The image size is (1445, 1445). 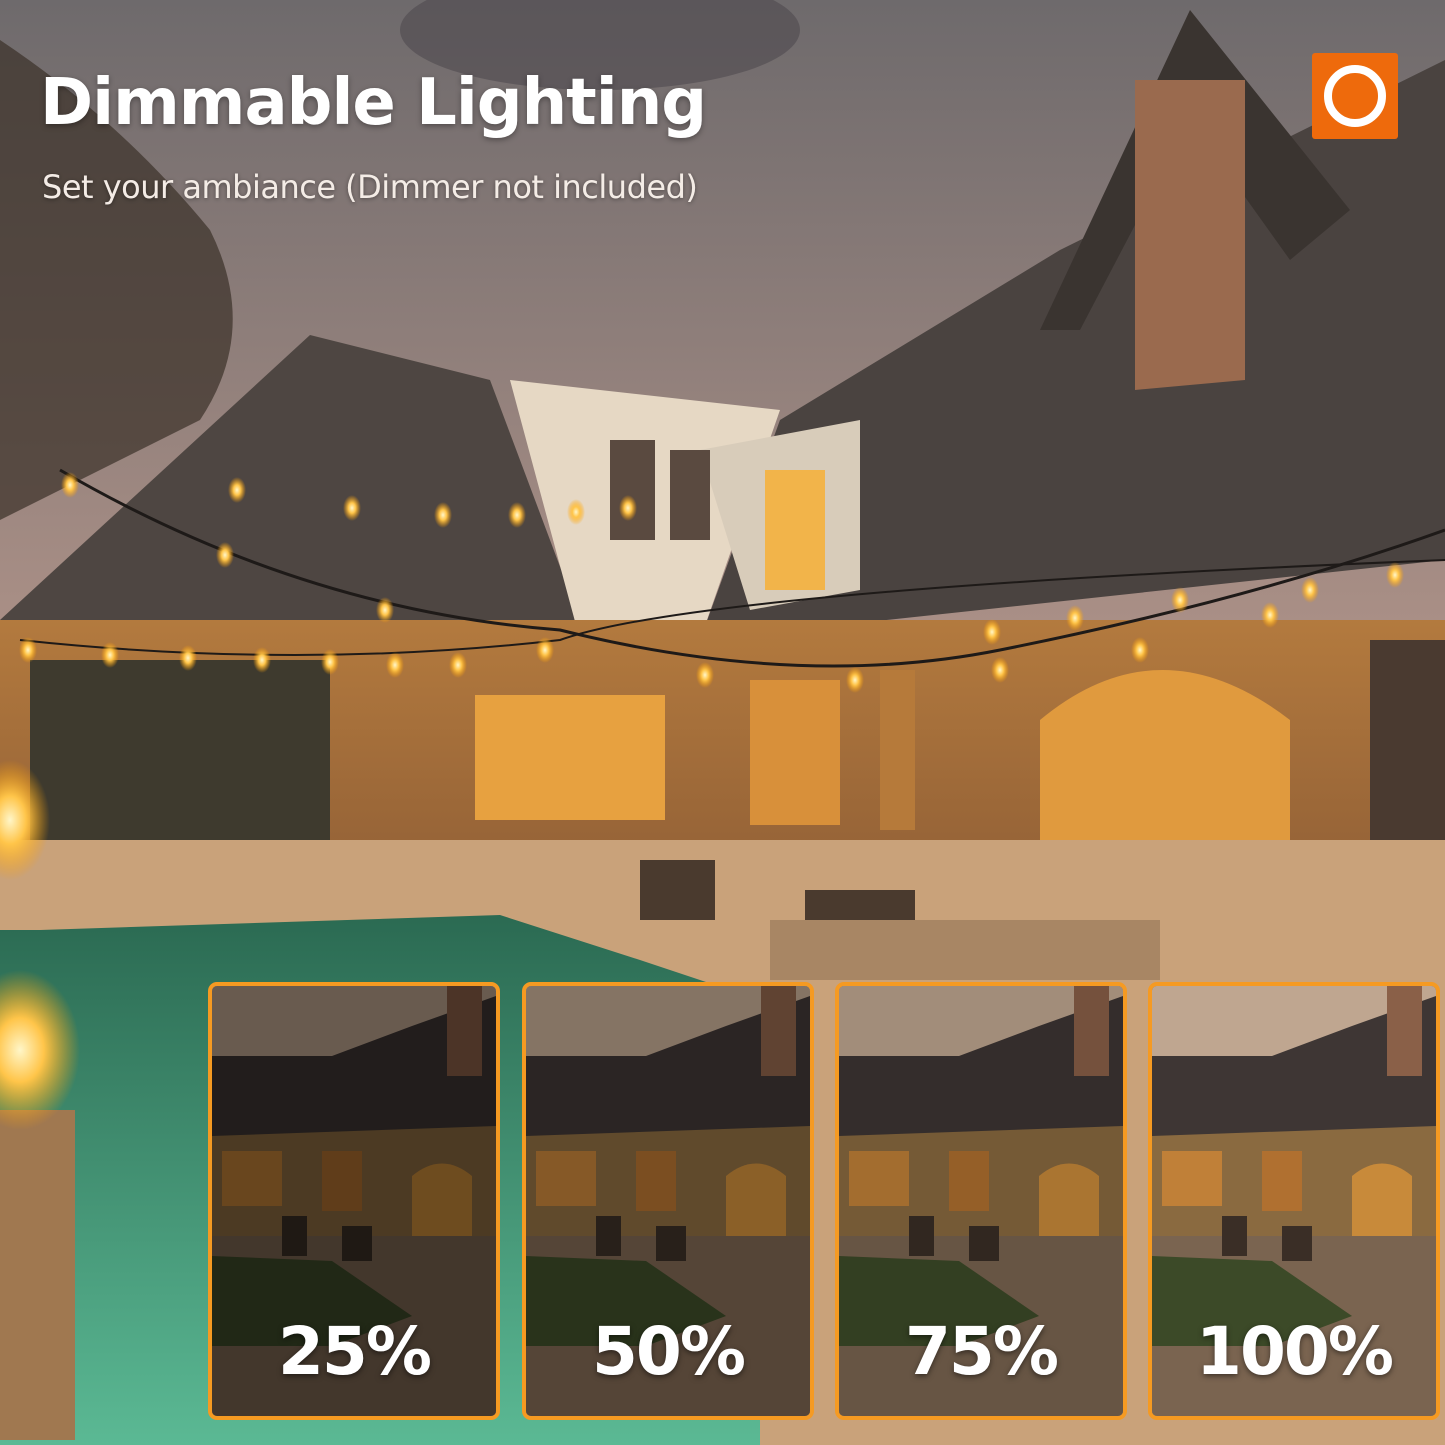 I want to click on brightness-panel-75: 75%, so click(x=981, y=1201).